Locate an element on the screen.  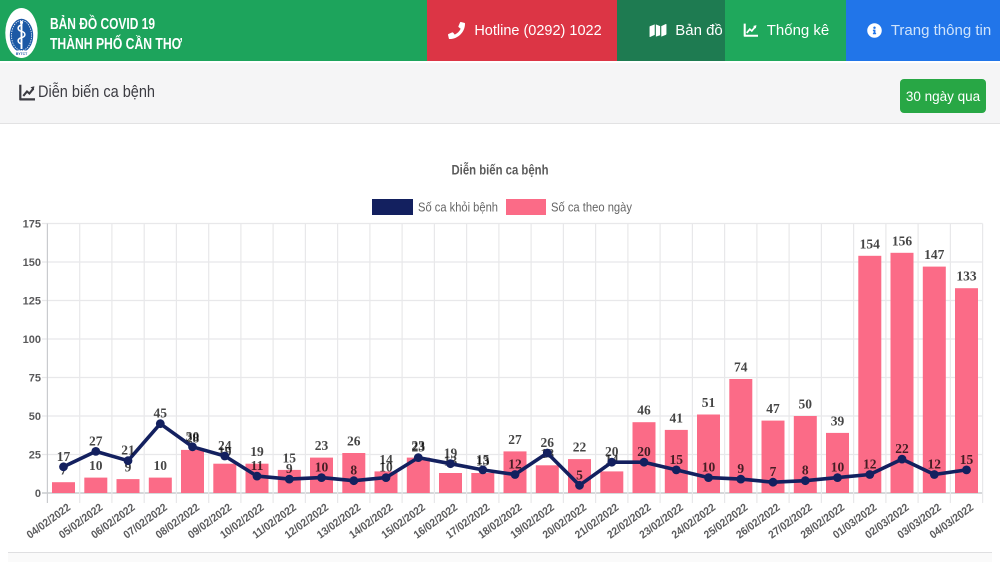
svg-text: 156 is located at coordinates (902, 240).